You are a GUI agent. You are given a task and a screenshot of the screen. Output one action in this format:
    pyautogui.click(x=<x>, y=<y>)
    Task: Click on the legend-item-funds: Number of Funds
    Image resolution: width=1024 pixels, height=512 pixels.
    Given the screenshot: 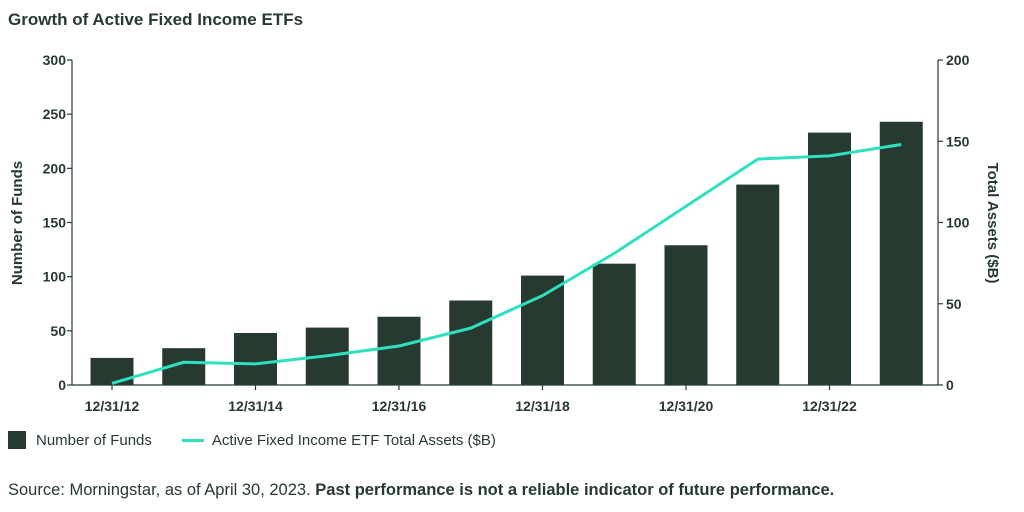 What is the action you would take?
    pyautogui.click(x=80, y=440)
    